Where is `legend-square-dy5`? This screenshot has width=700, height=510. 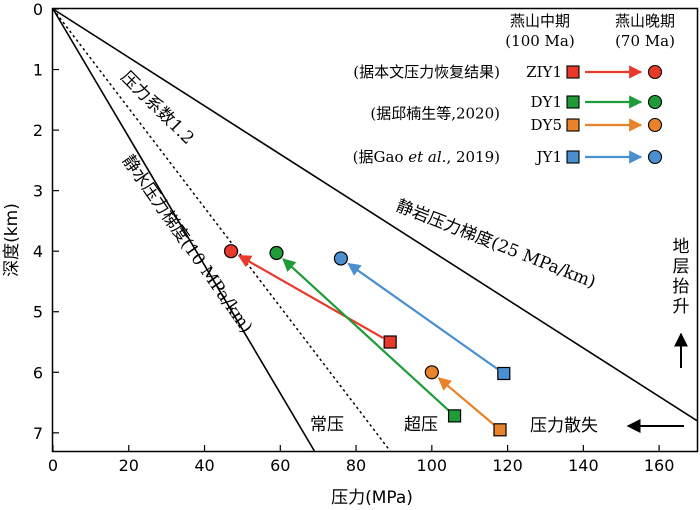 legend-square-dy5 is located at coordinates (573, 125).